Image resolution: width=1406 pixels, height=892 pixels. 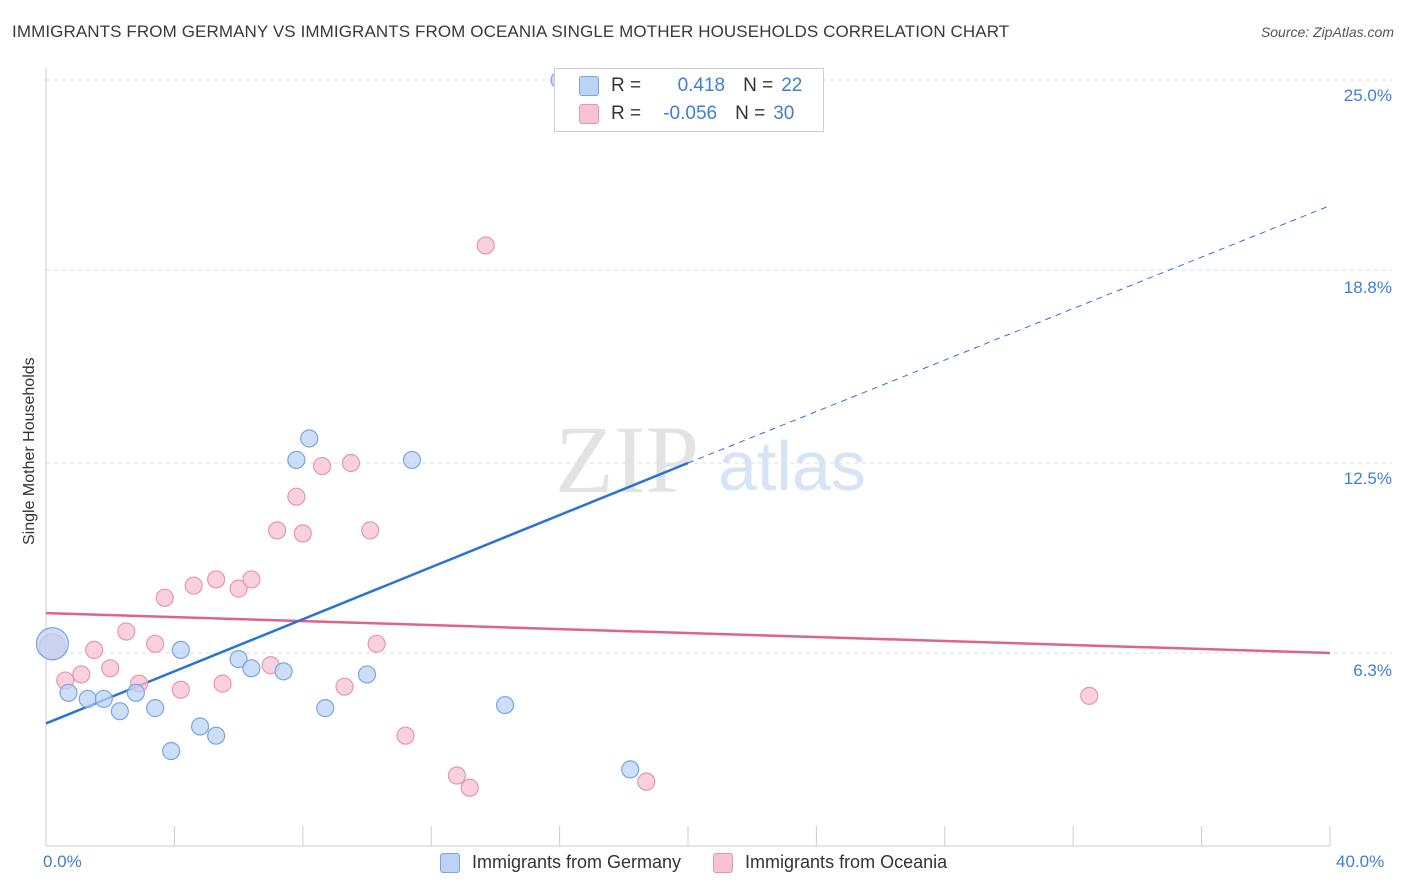 What do you see at coordinates (1327, 32) in the screenshot?
I see `source-credit: Source: ZipAtlas.com` at bounding box center [1327, 32].